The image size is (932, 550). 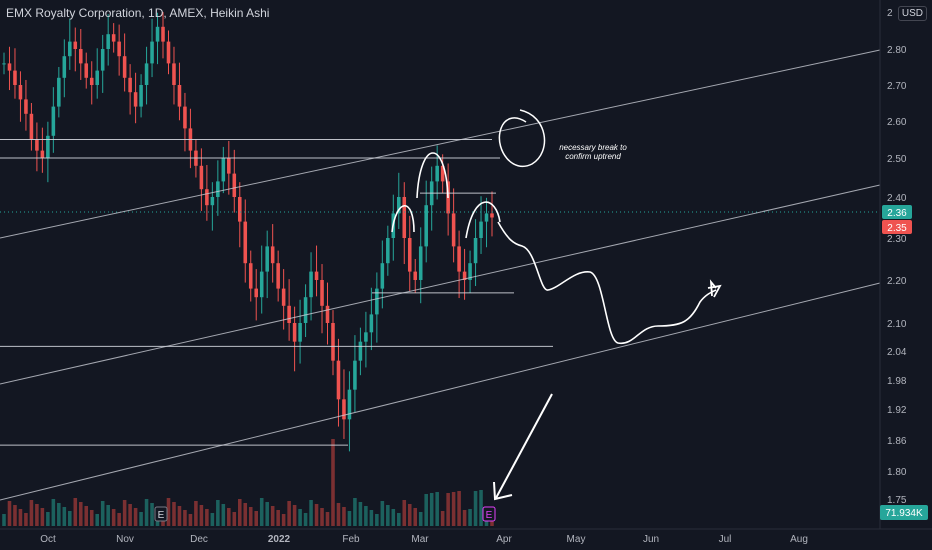 I want to click on arc-head, so click(x=432, y=175).